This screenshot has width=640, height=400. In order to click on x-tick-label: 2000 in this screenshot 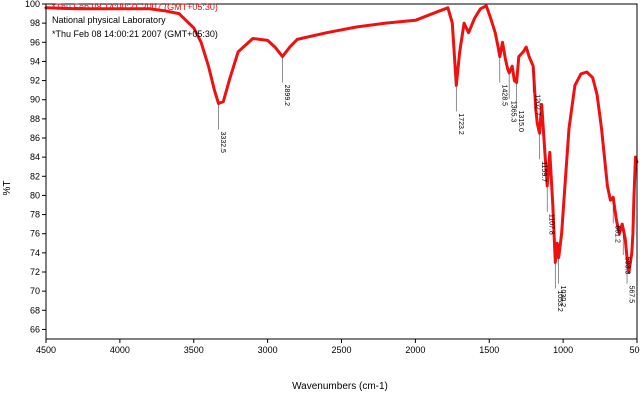, I will do `click(415, 350)`.